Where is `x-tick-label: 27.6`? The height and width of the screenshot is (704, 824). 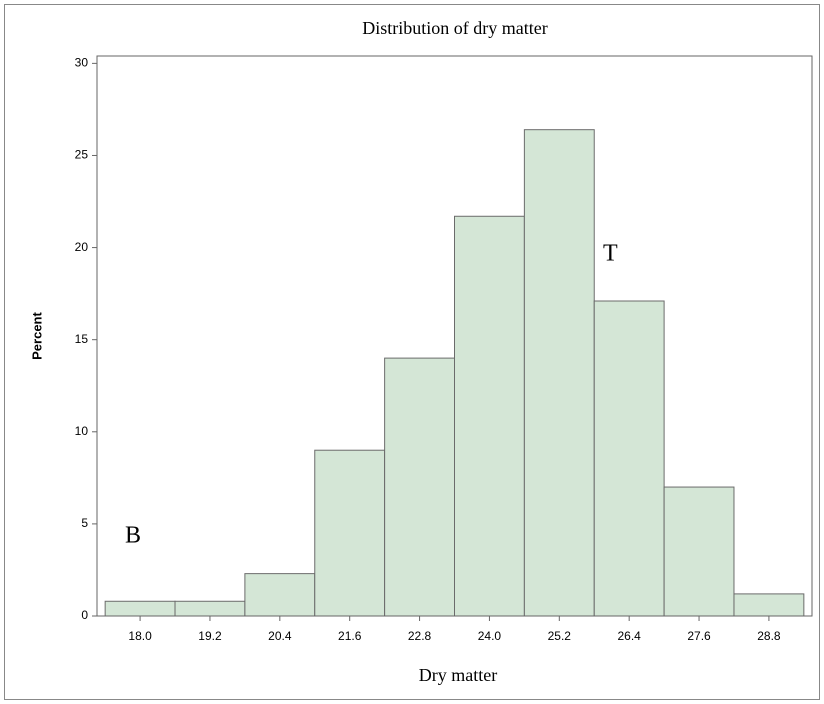
x-tick-label: 27.6 is located at coordinates (699, 636).